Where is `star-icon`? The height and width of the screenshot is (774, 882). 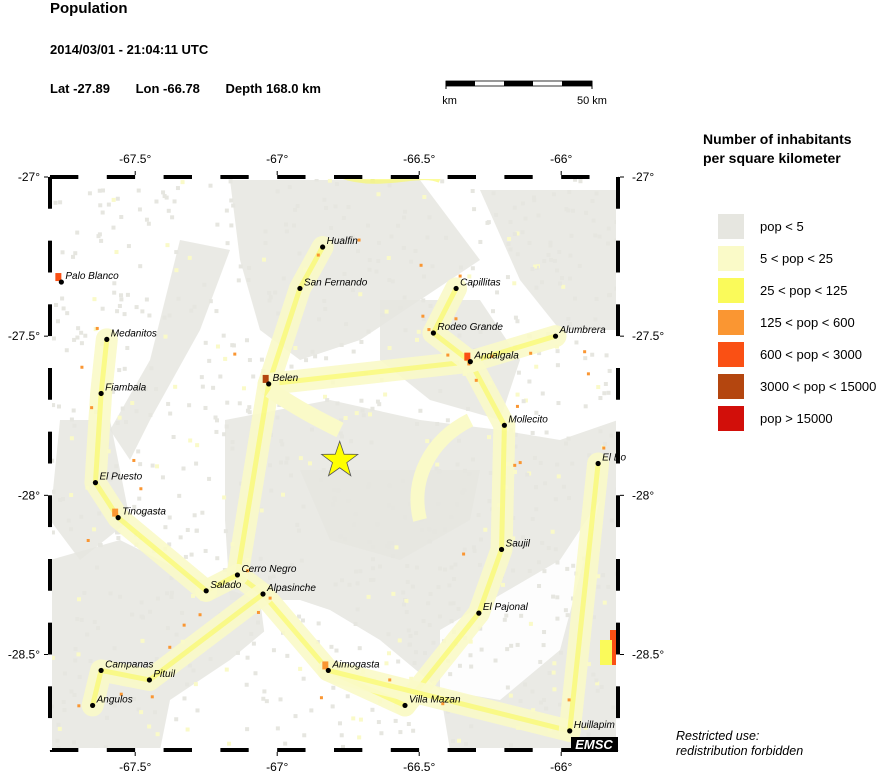
star-icon is located at coordinates (339, 458).